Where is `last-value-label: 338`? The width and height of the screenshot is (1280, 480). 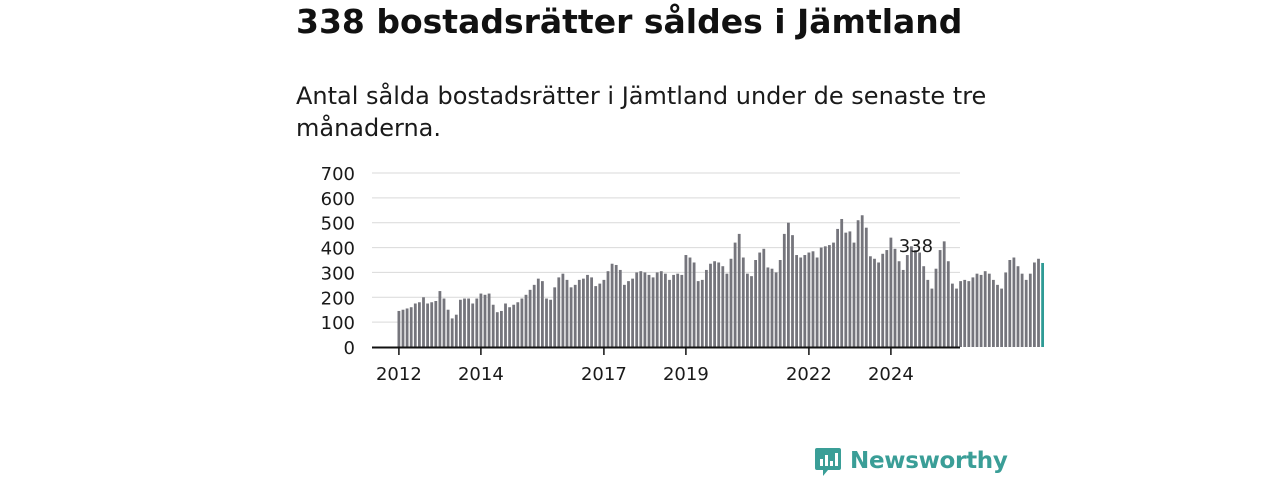
last-value-label: 338 is located at coordinates (916, 246).